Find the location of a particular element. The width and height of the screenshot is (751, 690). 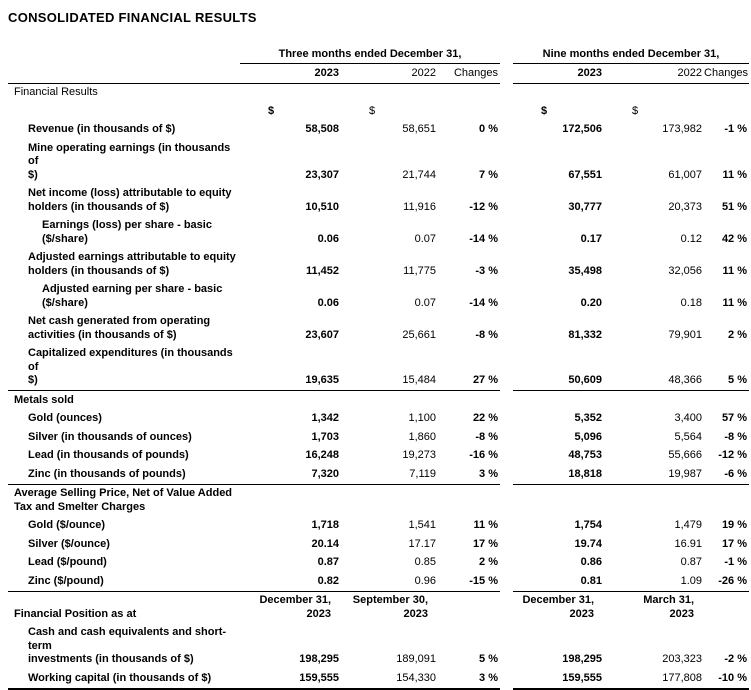

col-header-2022: 2022 is located at coordinates (389, 73).